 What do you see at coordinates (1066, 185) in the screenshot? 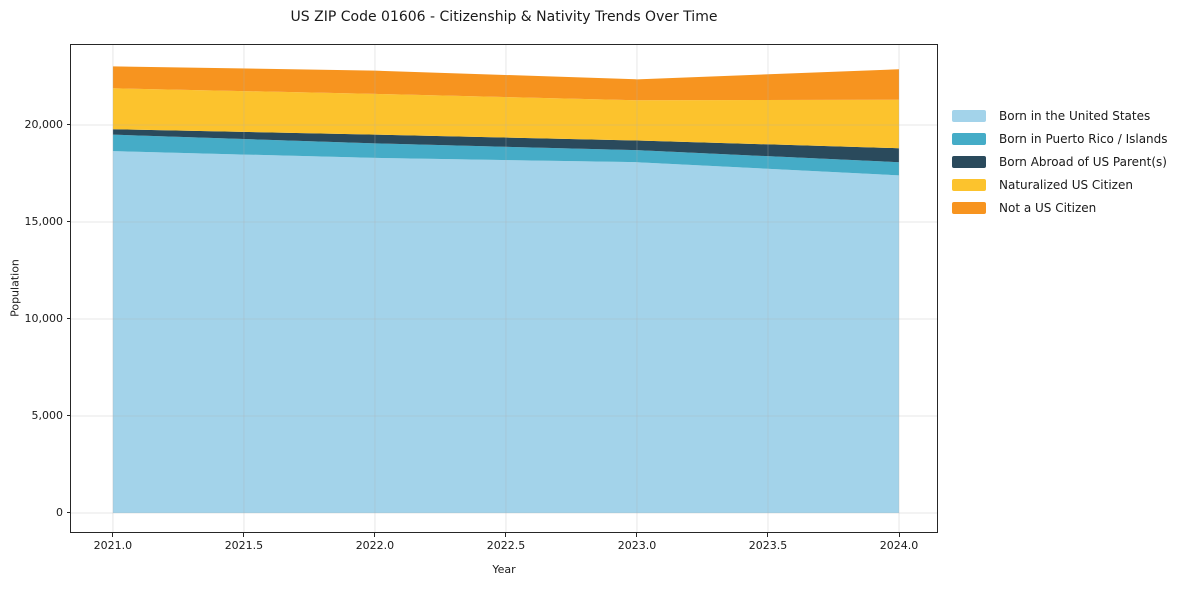
I see `legend-label: Naturalized US Citizen` at bounding box center [1066, 185].